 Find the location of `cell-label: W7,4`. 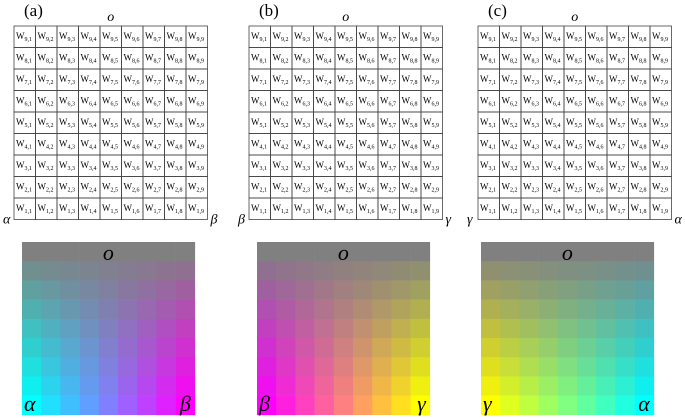

cell-label: W7,4 is located at coordinates (324, 80).